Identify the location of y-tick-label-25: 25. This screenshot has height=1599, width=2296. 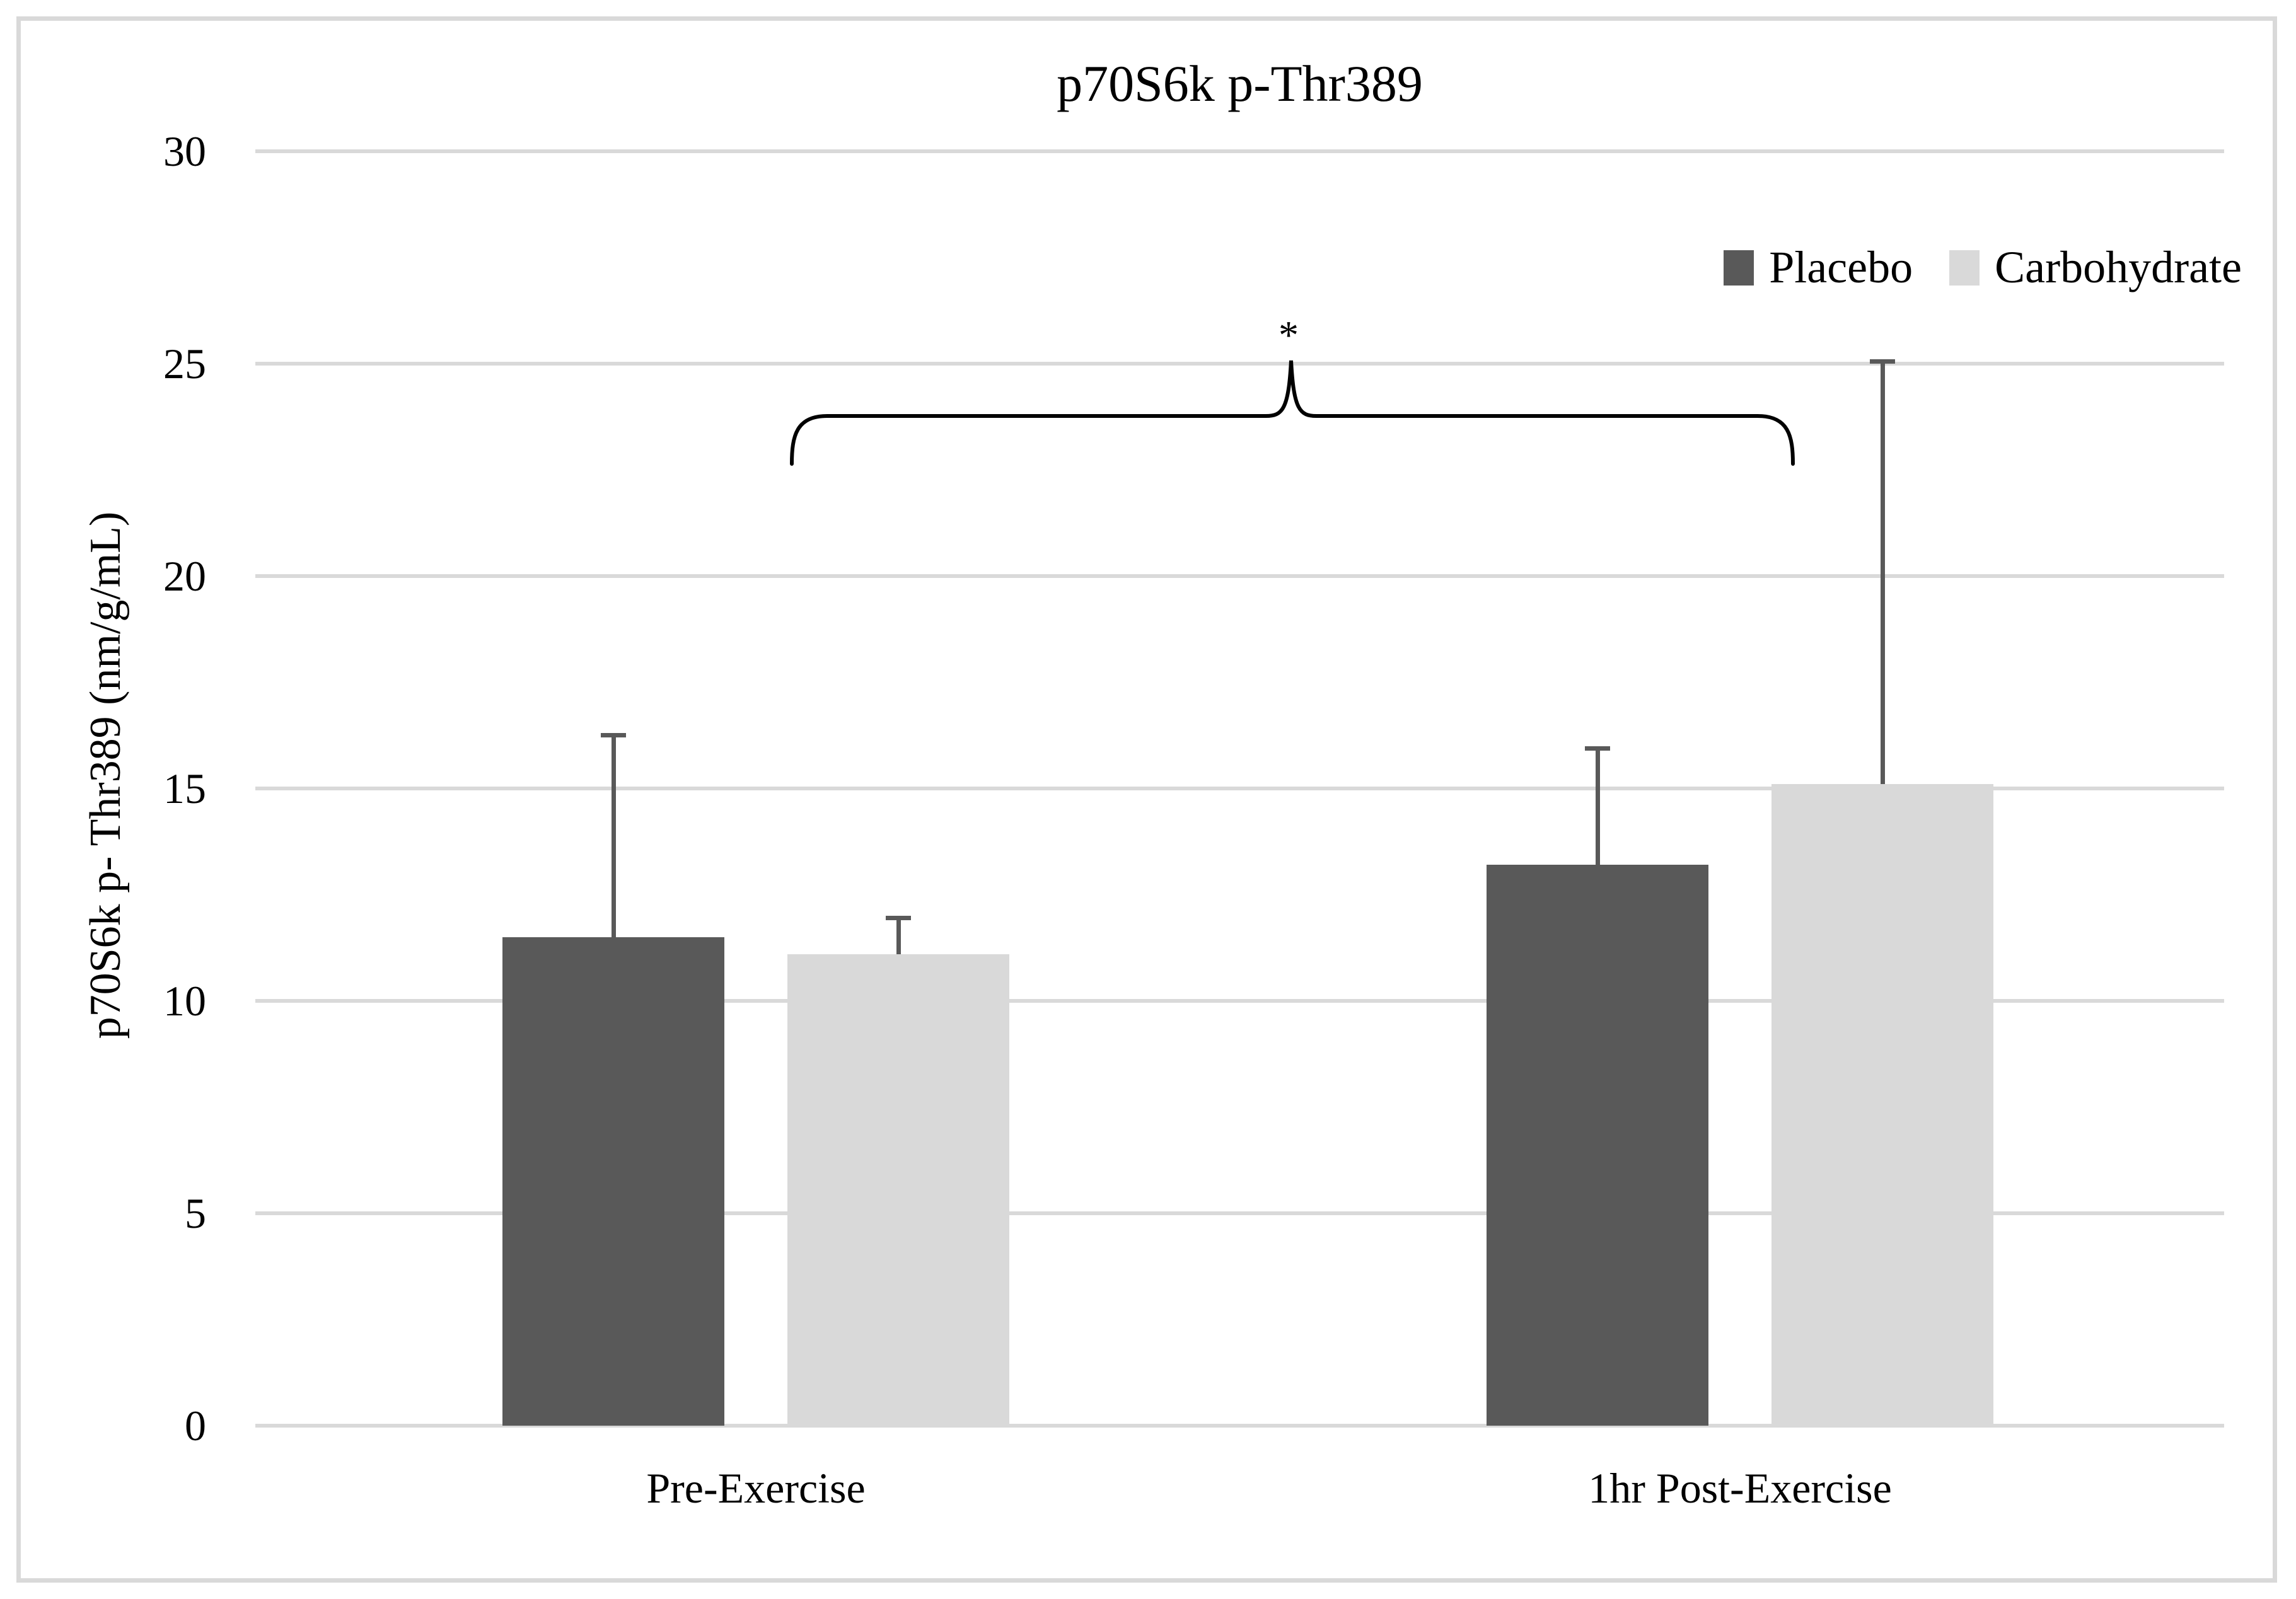
(184, 364).